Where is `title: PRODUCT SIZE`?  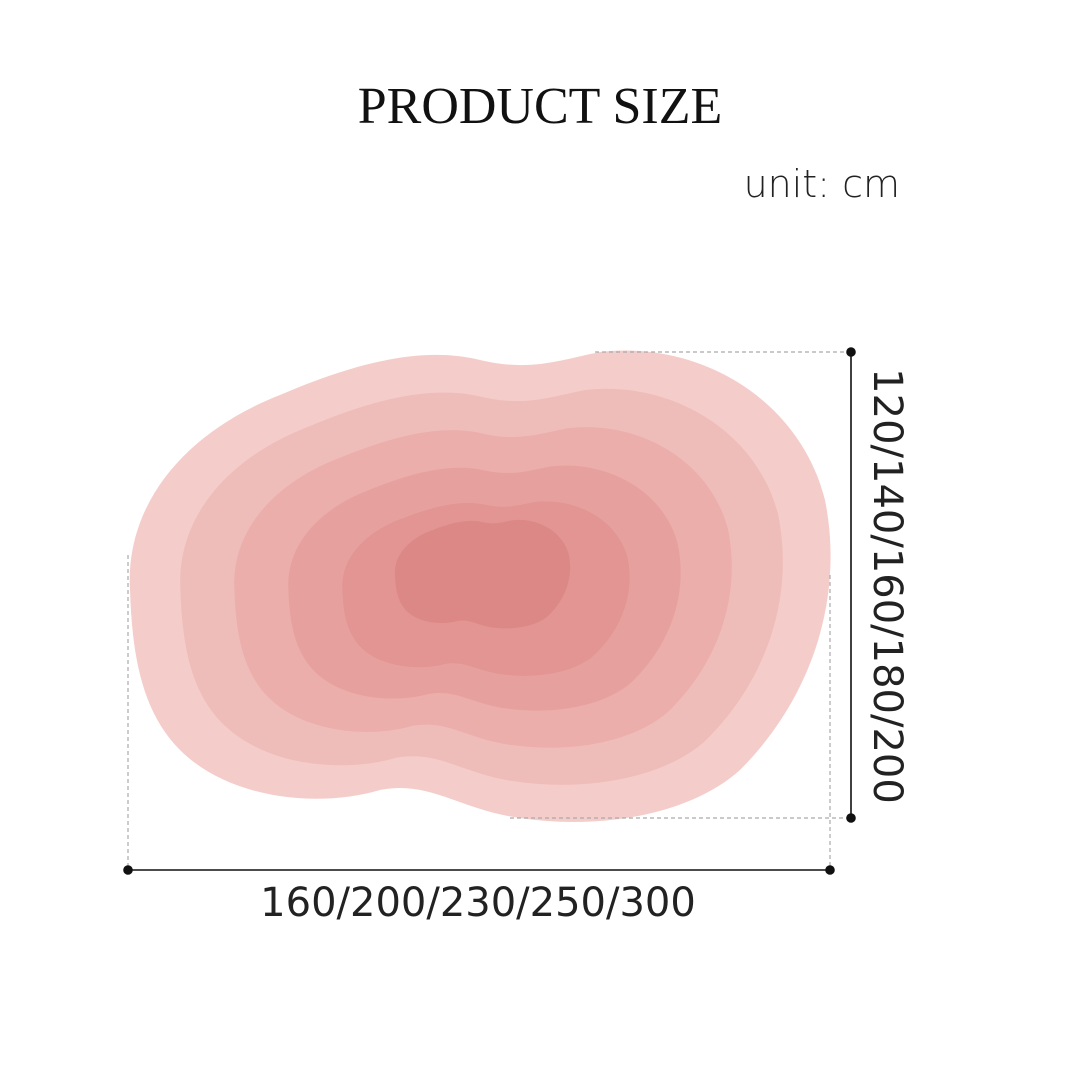
title: PRODUCT SIZE is located at coordinates (540, 106).